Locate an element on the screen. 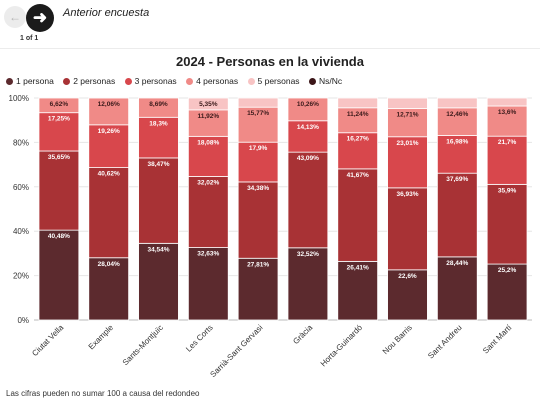 The width and height of the screenshot is (540, 404). data-label: 32,63% is located at coordinates (208, 254).